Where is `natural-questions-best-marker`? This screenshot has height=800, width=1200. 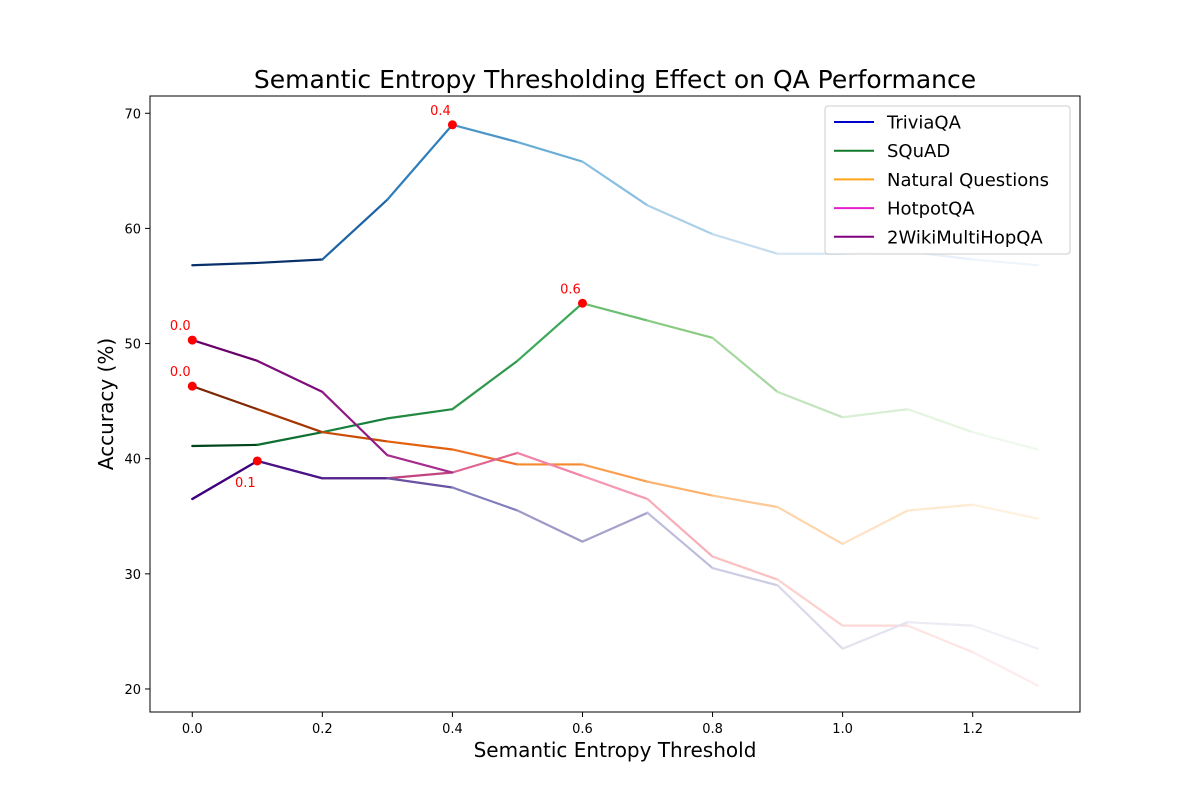 natural-questions-best-marker is located at coordinates (192, 386).